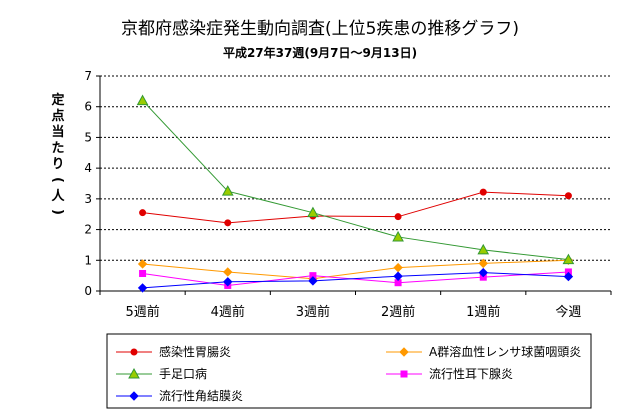 This screenshot has height=415, width=639. Describe the element at coordinates (57, 148) in the screenshot. I see `y-axis-label-char: た` at that location.